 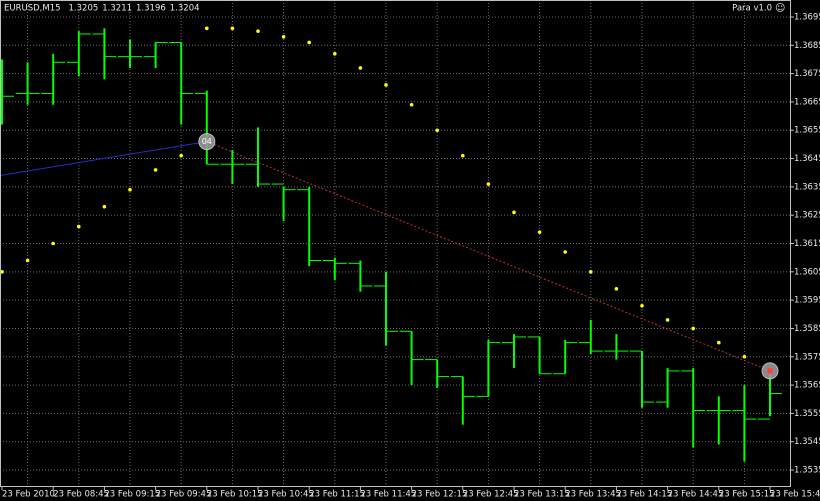 What do you see at coordinates (807, 102) in the screenshot?
I see `y-tick-label: 1.3665` at bounding box center [807, 102].